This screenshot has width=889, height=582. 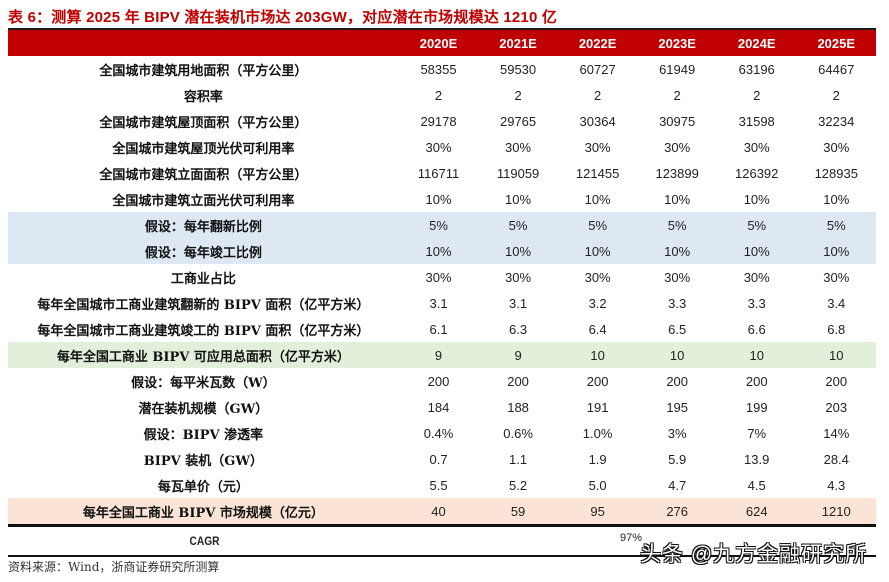 What do you see at coordinates (756, 121) in the screenshot?
I see `cell-value: 31598` at bounding box center [756, 121].